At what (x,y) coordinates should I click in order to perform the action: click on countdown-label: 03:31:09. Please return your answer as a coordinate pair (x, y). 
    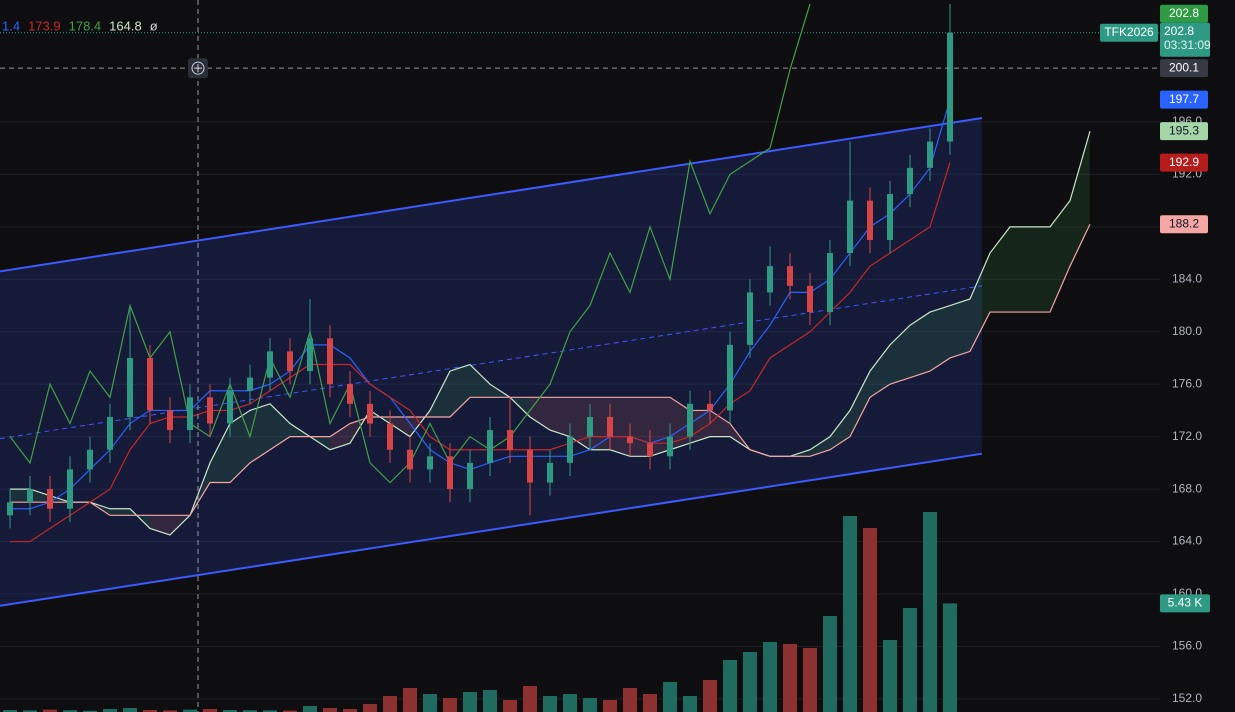
    Looking at the image, I should click on (1187, 45).